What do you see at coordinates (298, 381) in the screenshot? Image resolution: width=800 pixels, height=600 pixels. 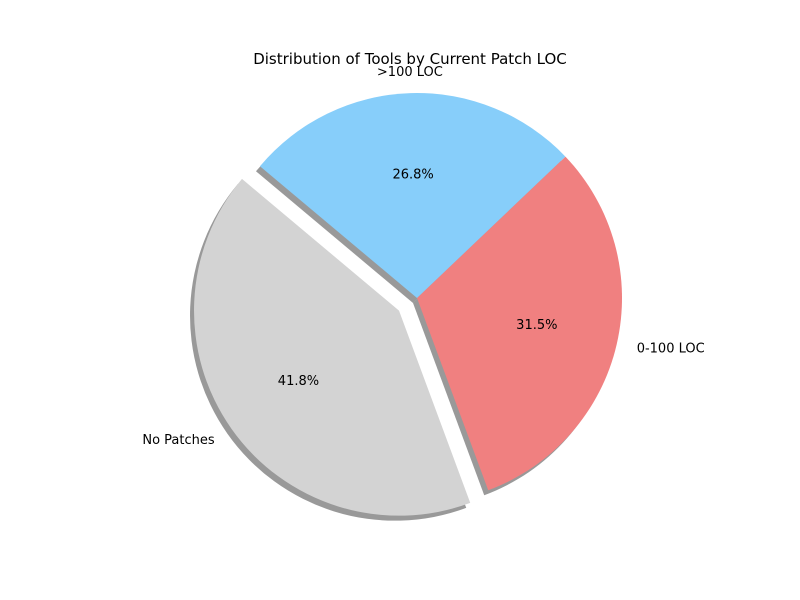 I see `slice-percent-label: 41.8%` at bounding box center [298, 381].